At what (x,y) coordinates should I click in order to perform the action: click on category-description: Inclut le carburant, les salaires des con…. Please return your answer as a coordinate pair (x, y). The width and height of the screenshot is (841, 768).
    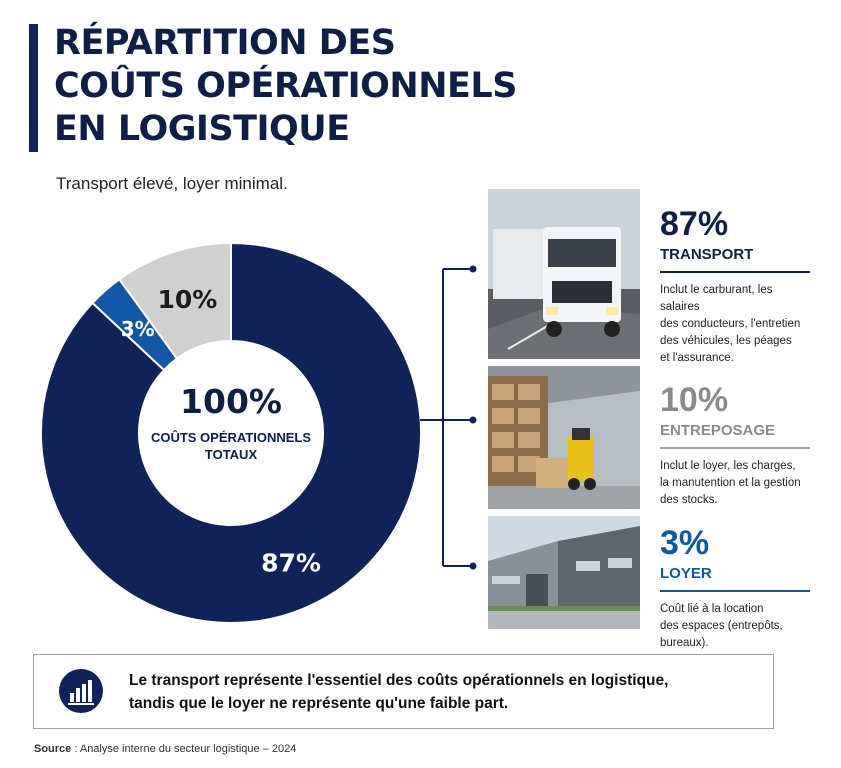
    Looking at the image, I should click on (730, 324).